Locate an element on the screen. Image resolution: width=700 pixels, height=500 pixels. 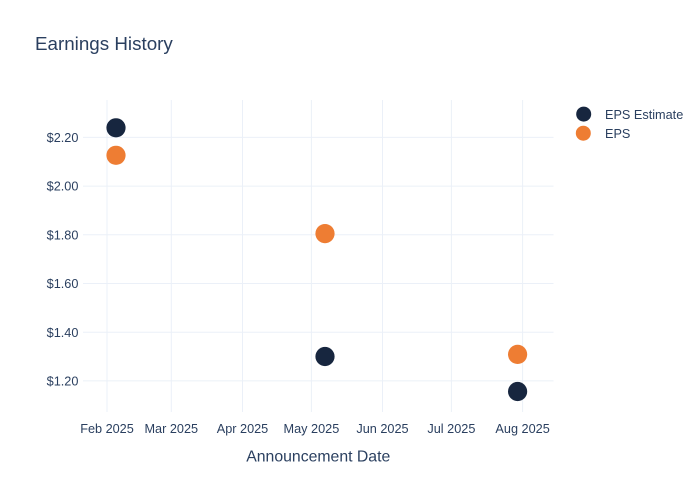
svg-text: Jul 2025 is located at coordinates (451, 429).